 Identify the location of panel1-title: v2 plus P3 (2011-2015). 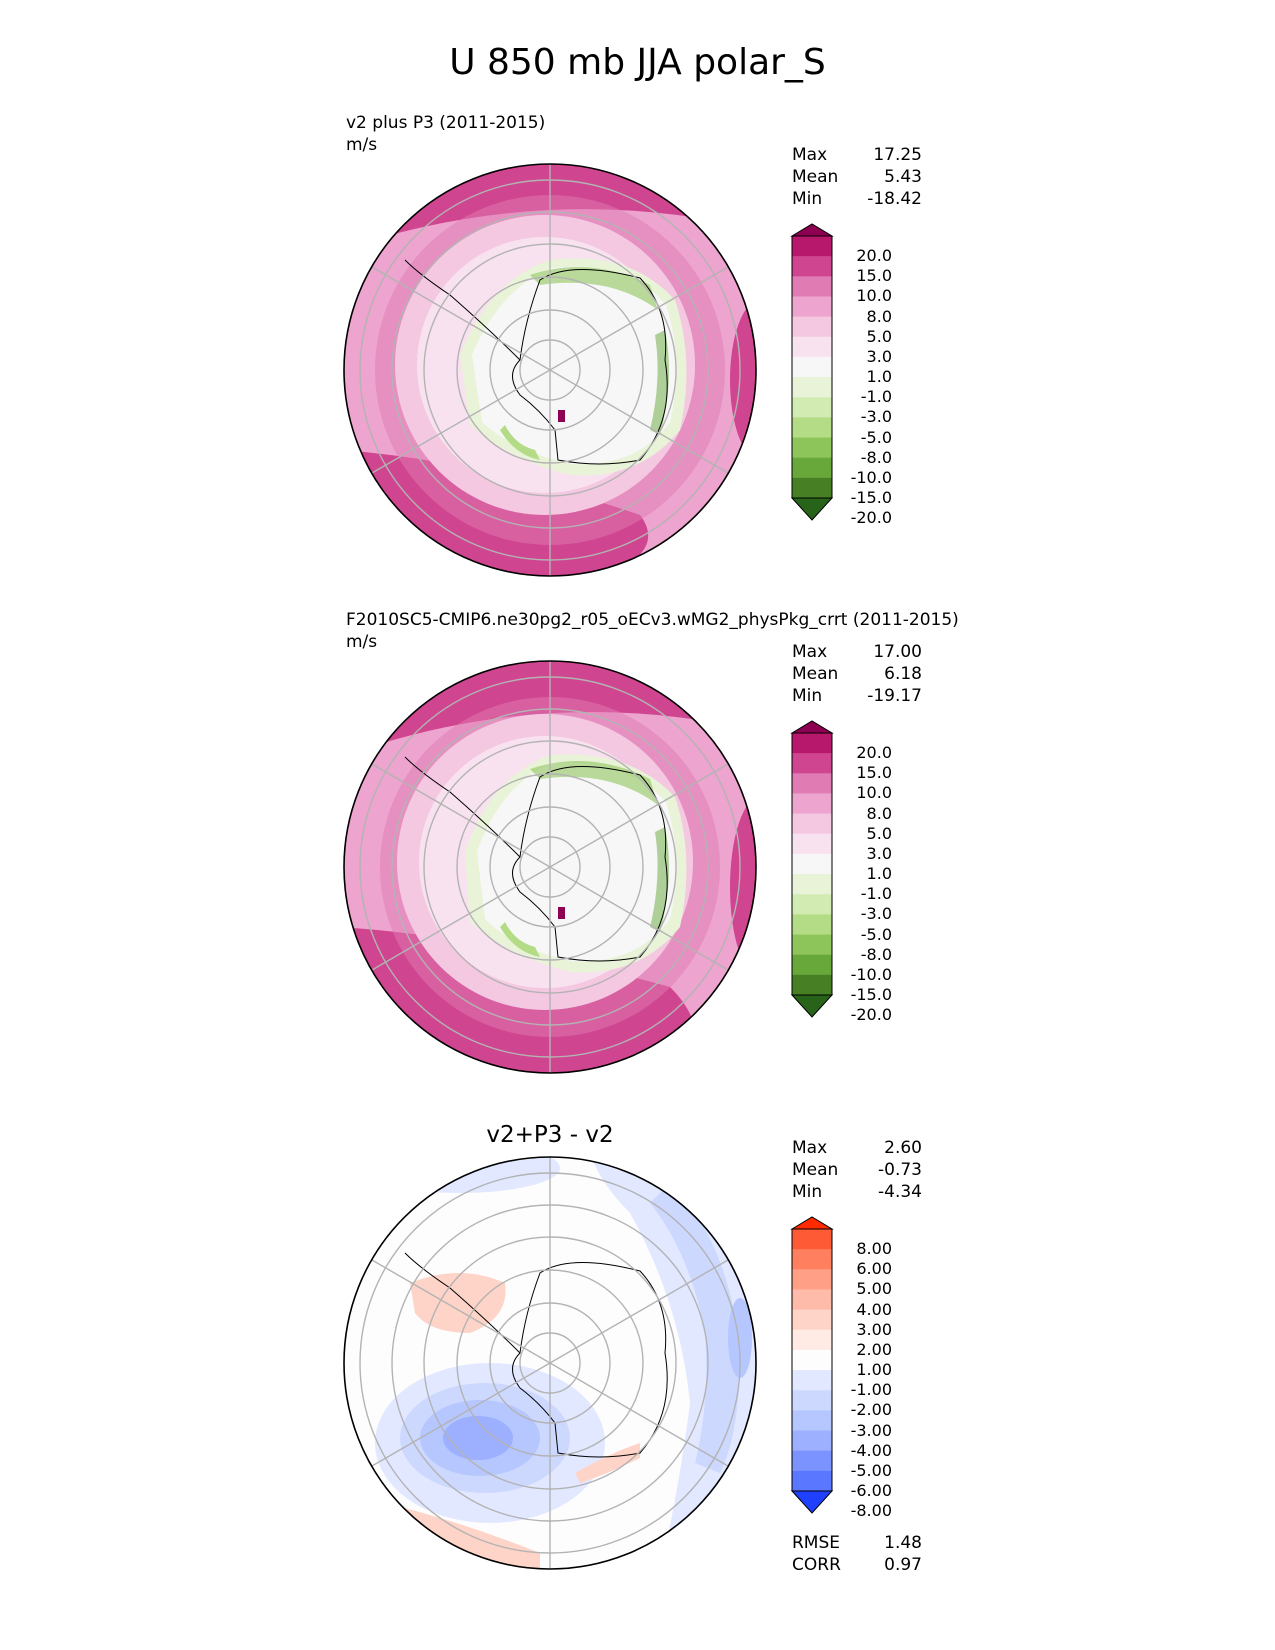
(446, 123).